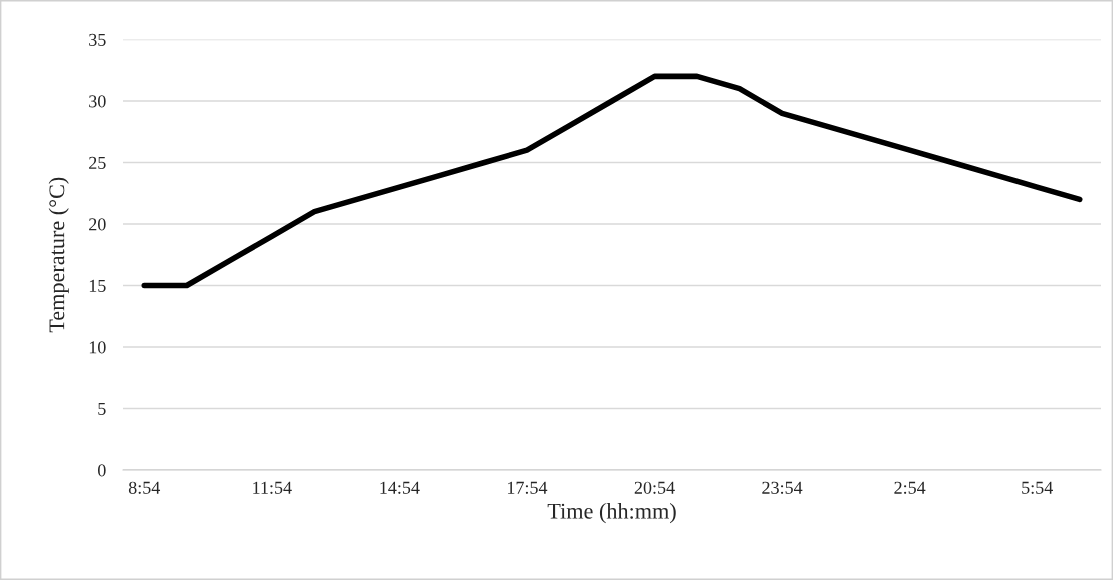 This screenshot has height=580, width=1113. What do you see at coordinates (400, 487) in the screenshot?
I see `x-tick-label: 14:54` at bounding box center [400, 487].